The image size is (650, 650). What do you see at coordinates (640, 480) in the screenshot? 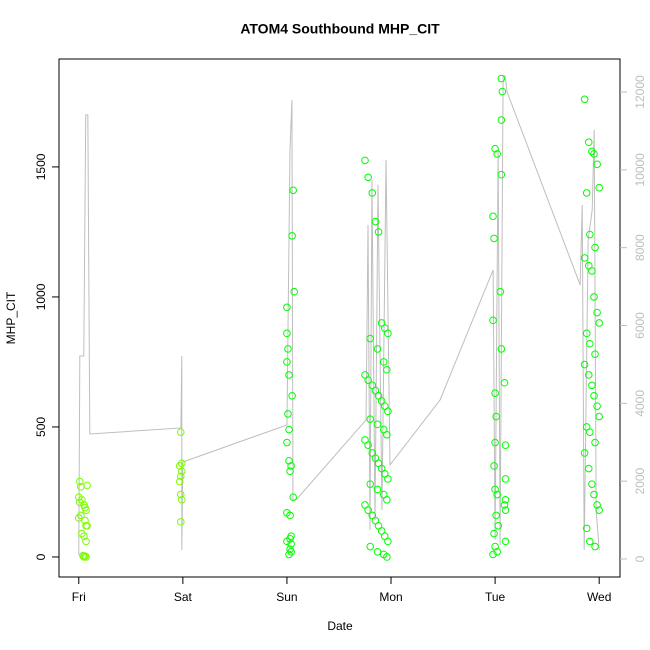
I see `y2-tick-label: 2000` at bounding box center [640, 480].